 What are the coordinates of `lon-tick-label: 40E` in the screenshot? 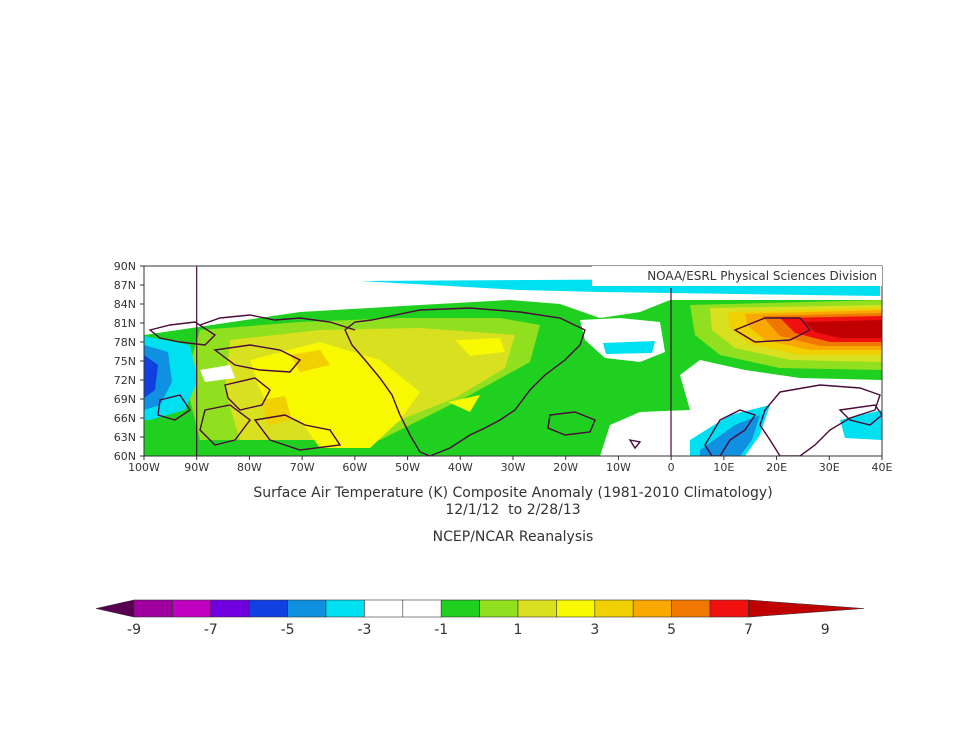 It's located at (882, 467).